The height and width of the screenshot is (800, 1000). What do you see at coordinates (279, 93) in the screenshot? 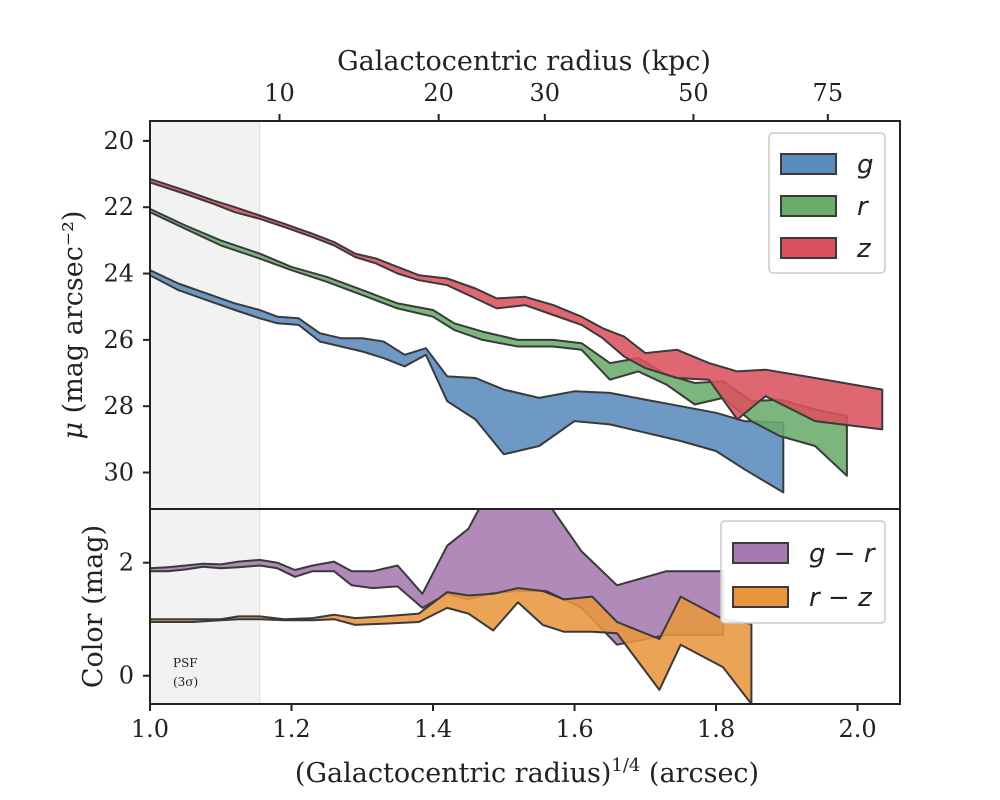
I see `top-tick-label: 10` at bounding box center [279, 93].